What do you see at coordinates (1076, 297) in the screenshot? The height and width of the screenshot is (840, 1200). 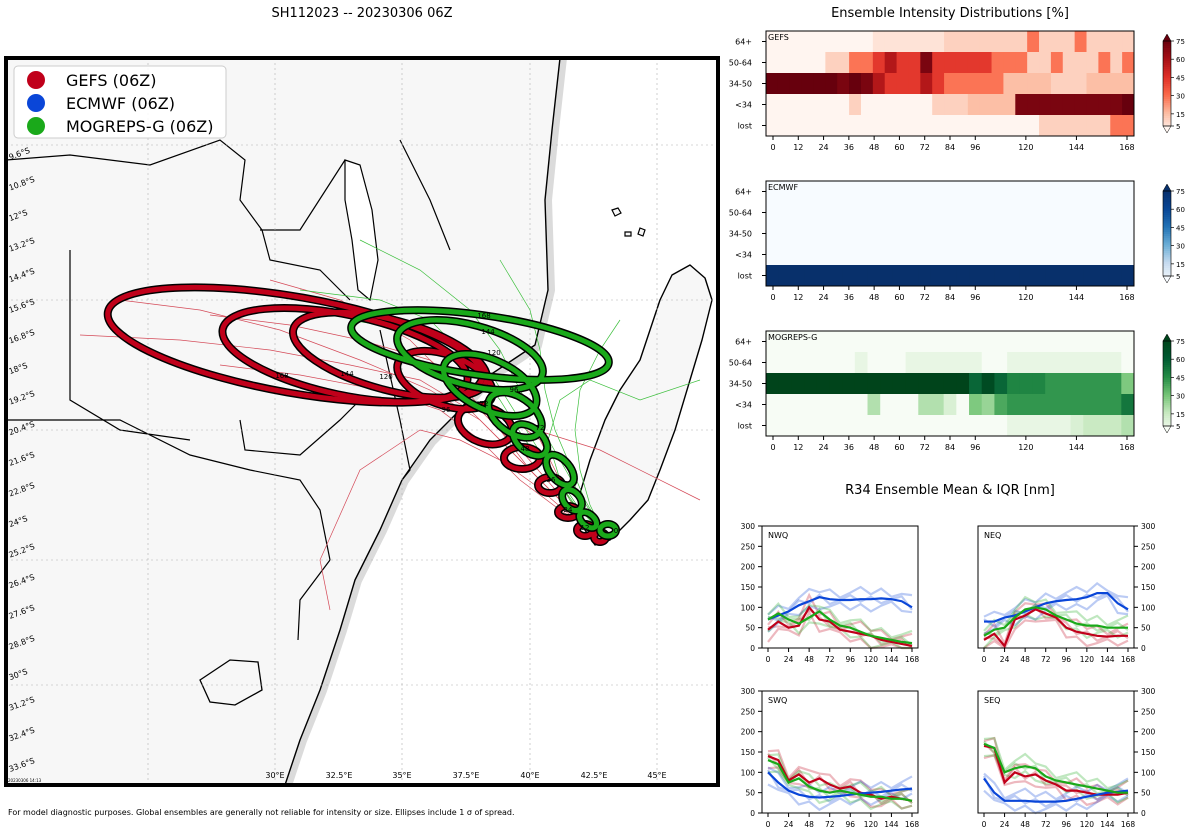 I see `heatmap-x-tick: 144` at bounding box center [1076, 297].